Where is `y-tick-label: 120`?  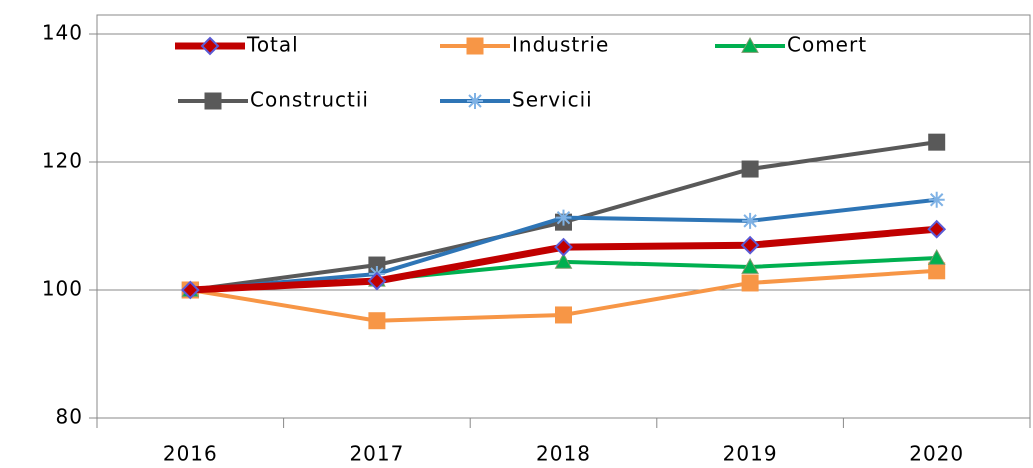
y-tick-label: 120 is located at coordinates (62, 161).